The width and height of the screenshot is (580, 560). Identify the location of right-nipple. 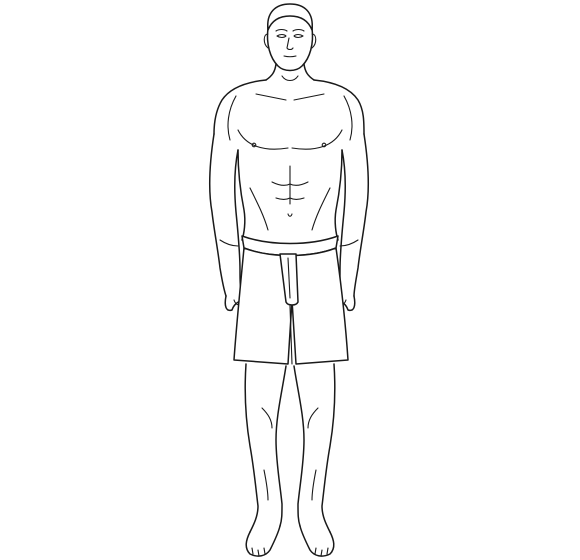
(324, 145).